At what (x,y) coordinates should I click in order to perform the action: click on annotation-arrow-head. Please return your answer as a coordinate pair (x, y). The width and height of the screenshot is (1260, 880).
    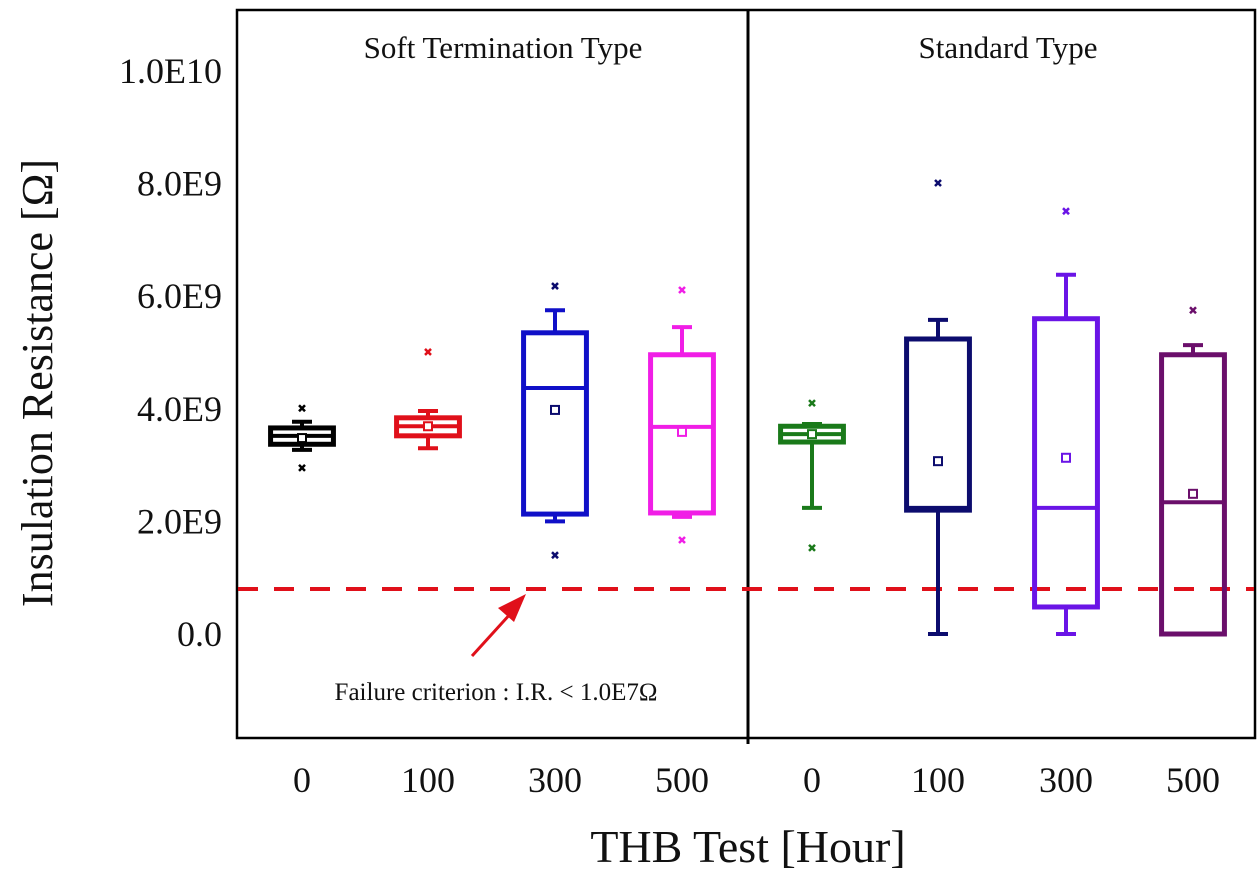
    Looking at the image, I should click on (512, 608).